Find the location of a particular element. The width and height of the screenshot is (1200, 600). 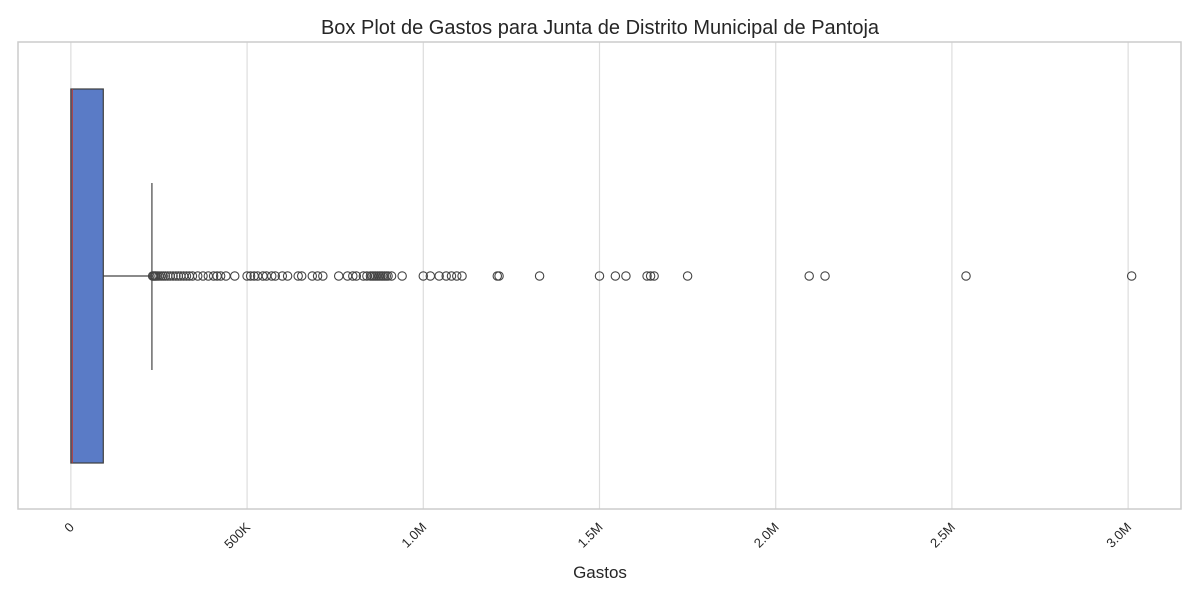

x-tick-labels: 0 500K 1.0M 1.5M 2.0M 2.5M 3.0M is located at coordinates (597, 535).